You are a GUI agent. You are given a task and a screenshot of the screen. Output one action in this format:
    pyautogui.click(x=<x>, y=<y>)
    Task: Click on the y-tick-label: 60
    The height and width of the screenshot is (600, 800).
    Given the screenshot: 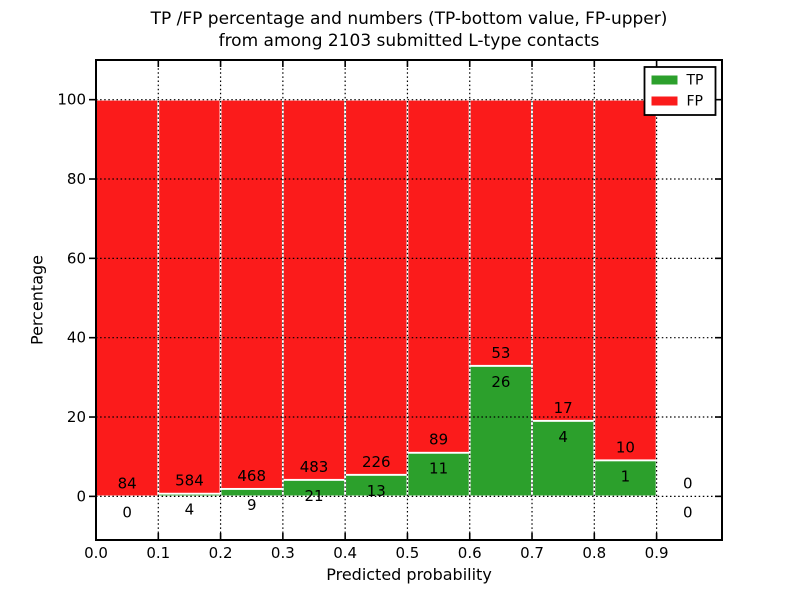 What is the action you would take?
    pyautogui.click(x=76, y=258)
    